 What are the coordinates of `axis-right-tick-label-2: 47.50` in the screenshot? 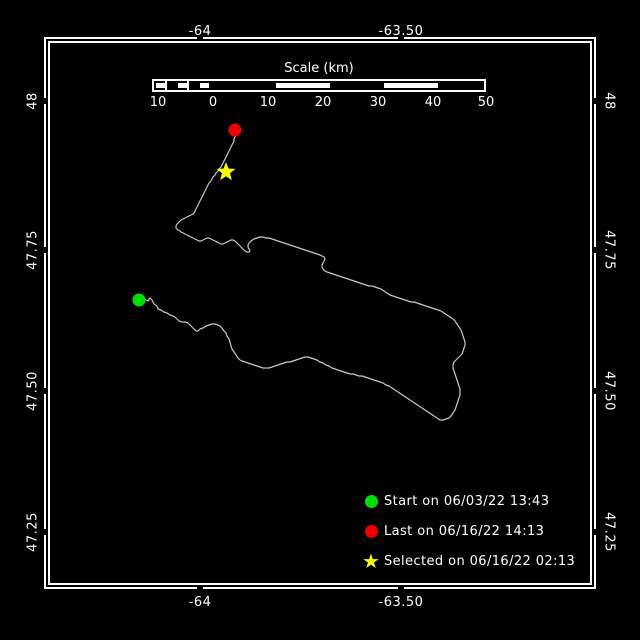 It's located at (609, 391).